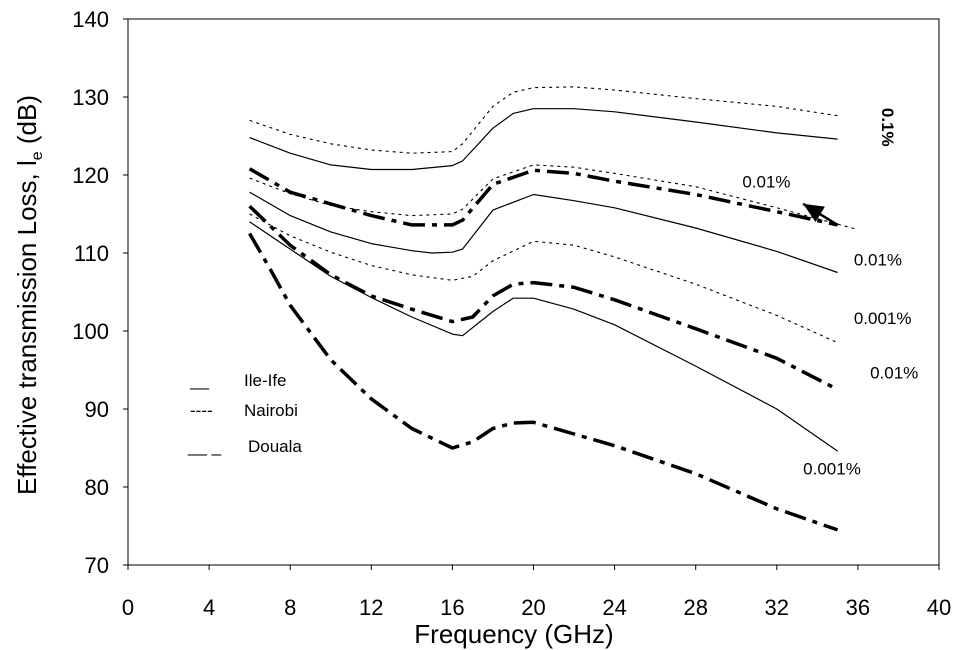 The height and width of the screenshot is (650, 972). I want to click on y-tick-label: 130, so click(90, 97).